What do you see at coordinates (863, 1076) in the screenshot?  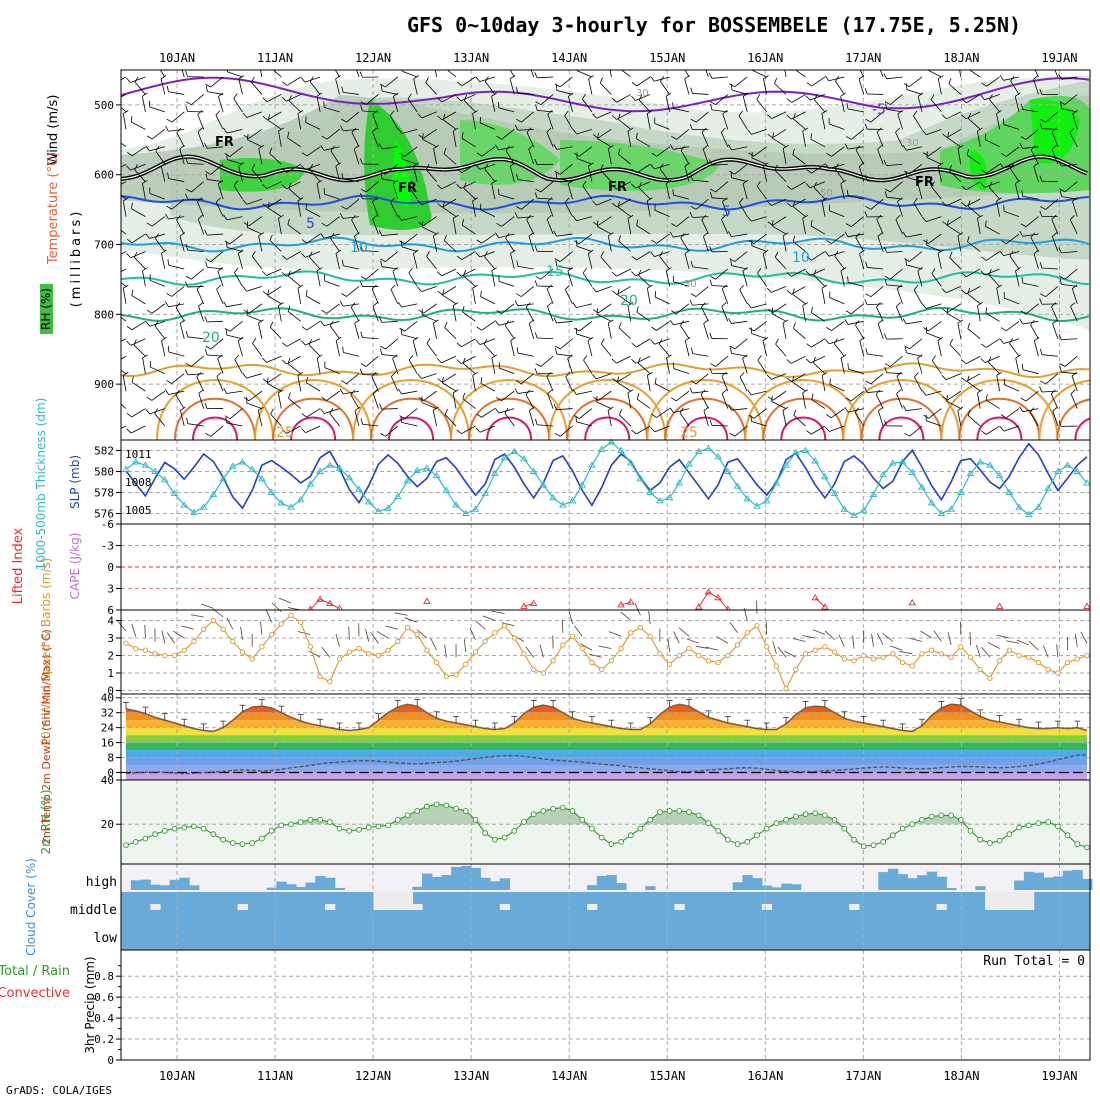 I see `date-tick-label: 17JAN` at bounding box center [863, 1076].